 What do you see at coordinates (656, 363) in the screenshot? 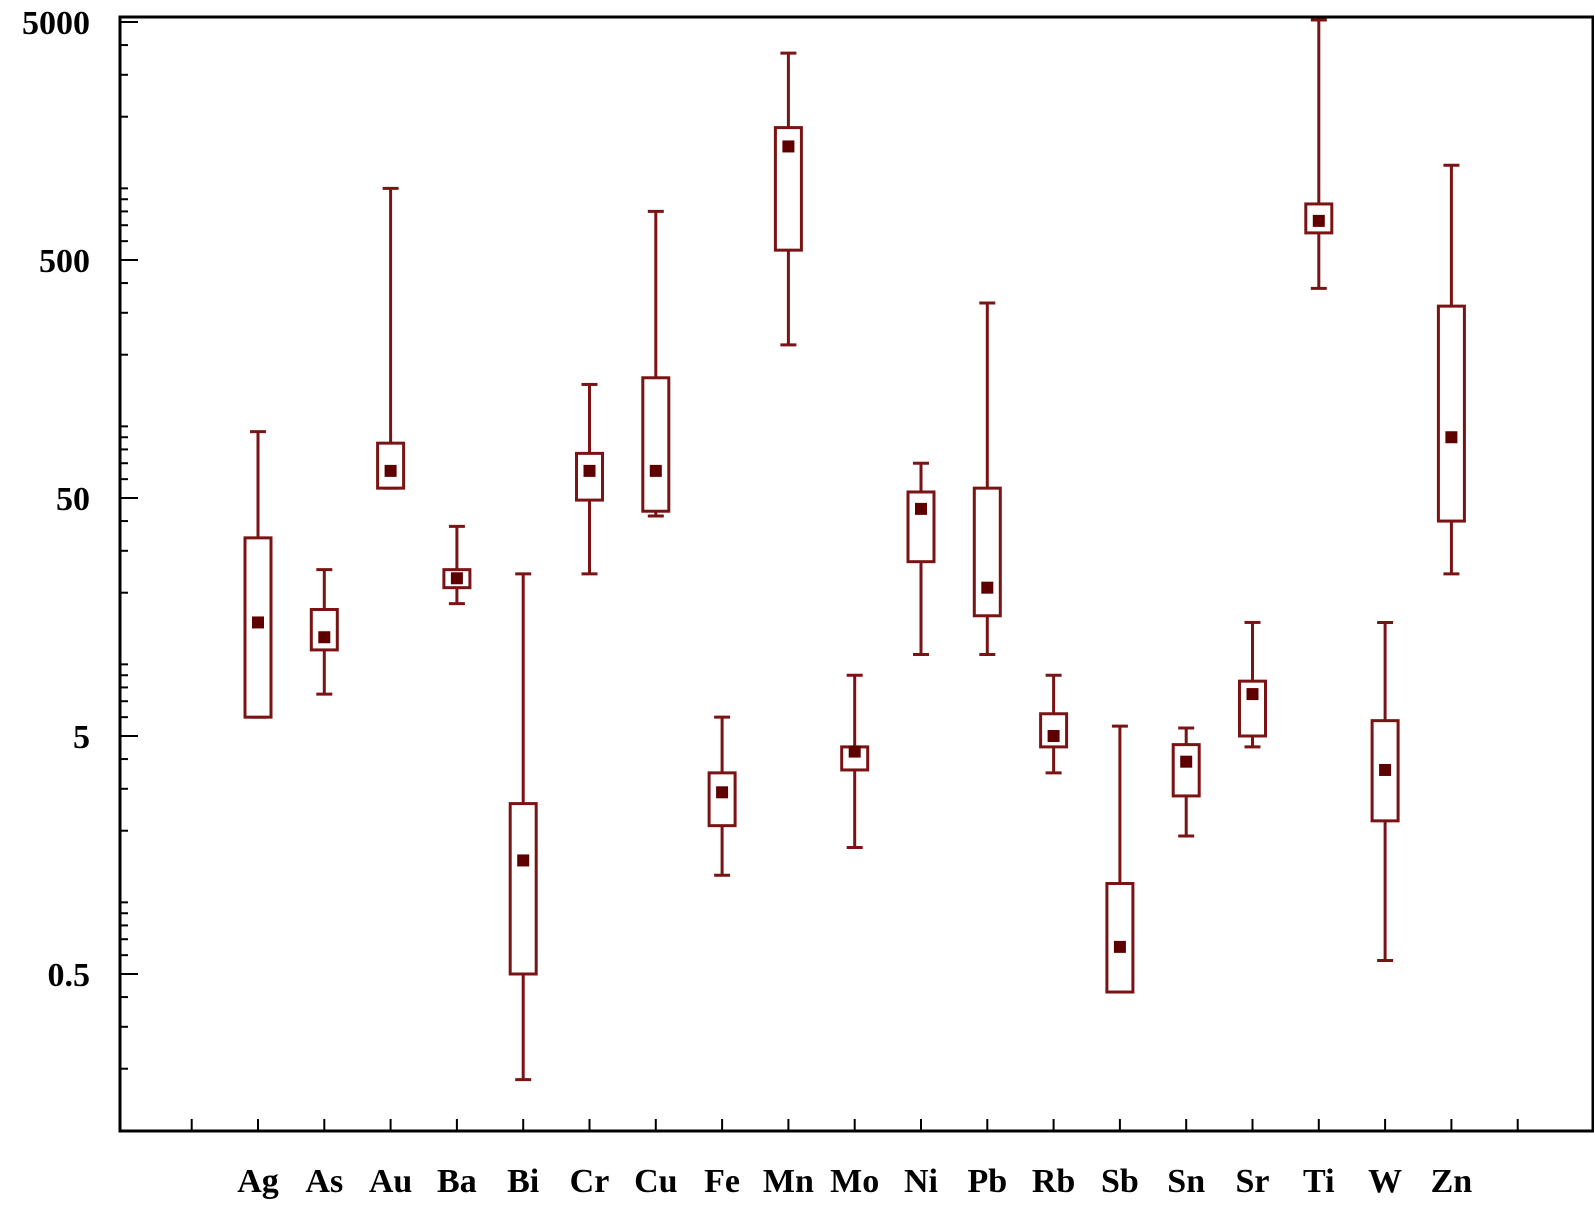
I see `box-cu` at bounding box center [656, 363].